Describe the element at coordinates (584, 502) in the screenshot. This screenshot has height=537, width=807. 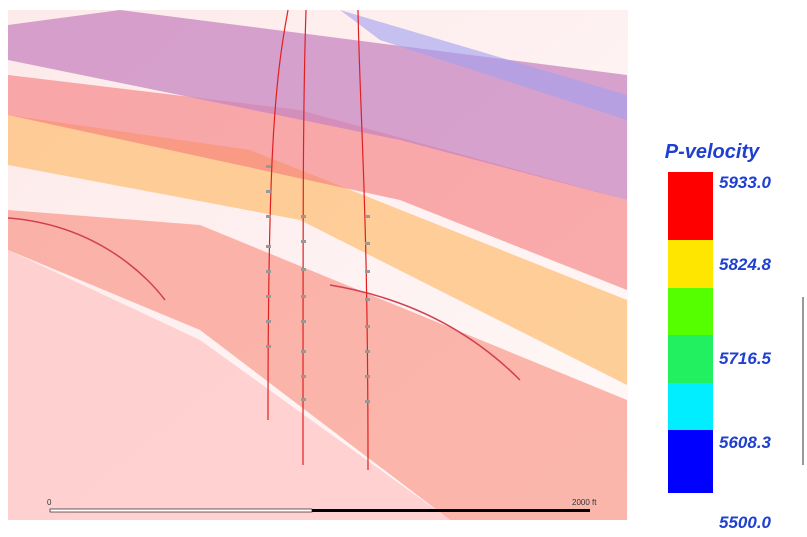
I see `scale-end: 2000 ft` at that location.